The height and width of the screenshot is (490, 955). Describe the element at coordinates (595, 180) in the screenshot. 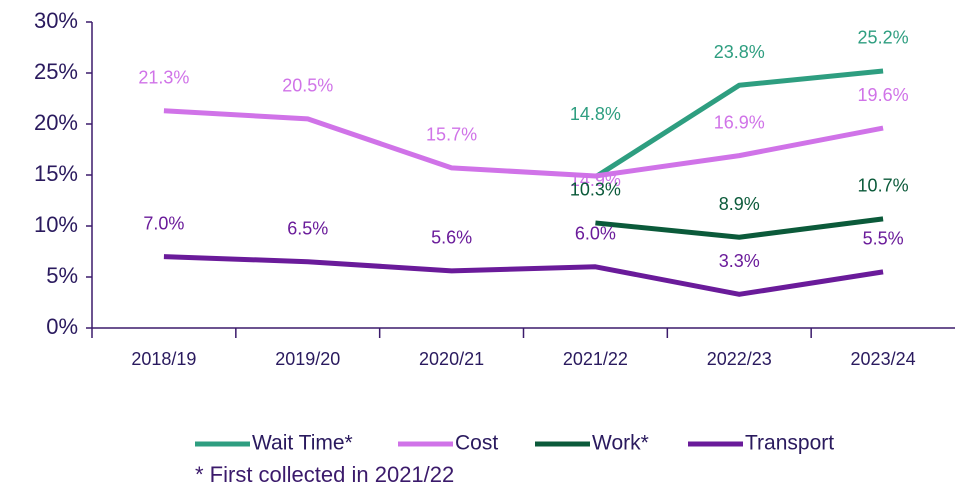

I see `value-label: 14.9%` at that location.